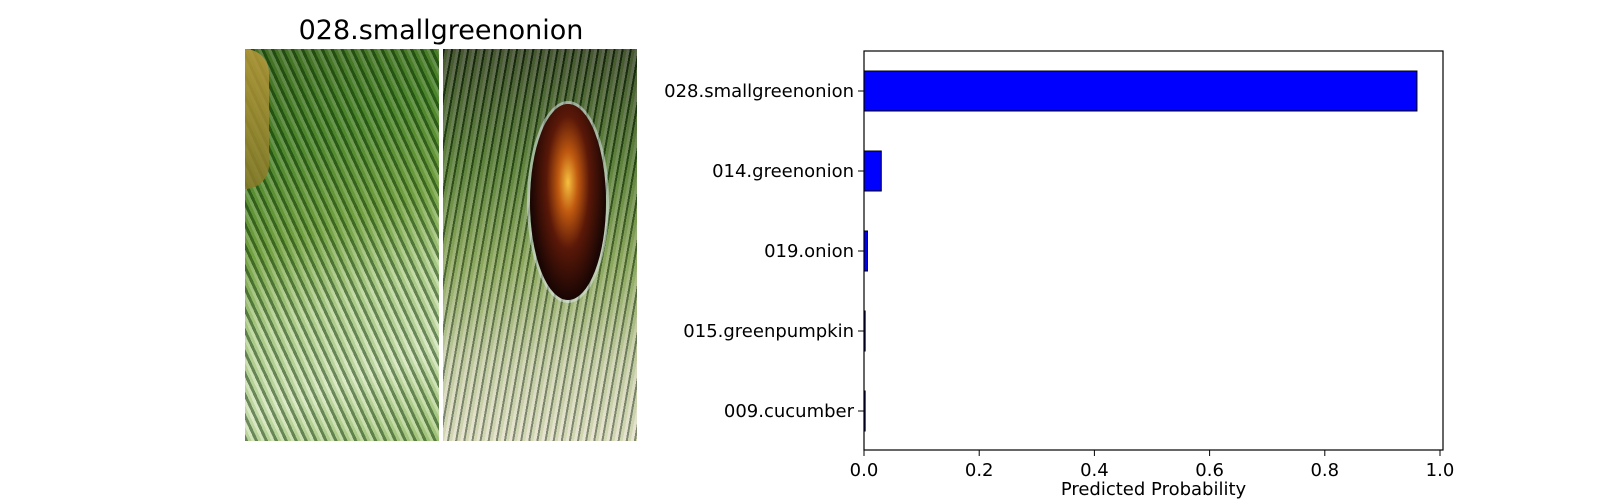 The width and height of the screenshot is (1600, 500). Describe the element at coordinates (1154, 489) in the screenshot. I see `x-axis-label: Predicted Probability` at that location.